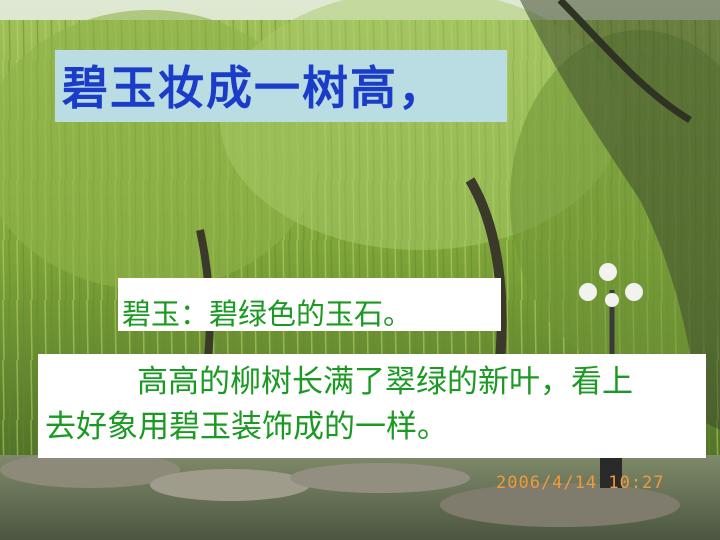  Describe the element at coordinates (254, 88) in the screenshot. I see `slide-title: 碧玉妆成一树高，` at that location.